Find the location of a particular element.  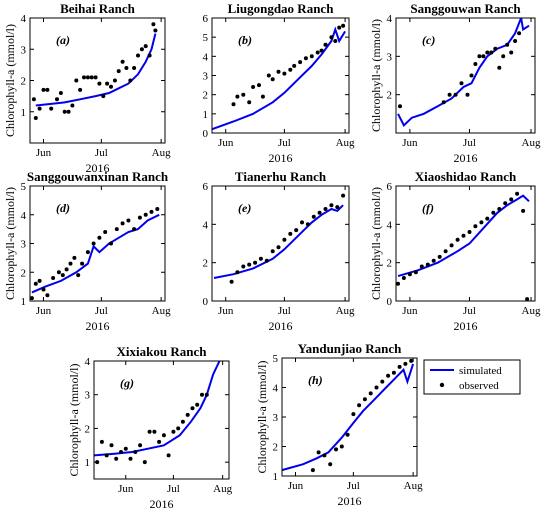

legend-observed-label: observed is located at coordinates (479, 386).